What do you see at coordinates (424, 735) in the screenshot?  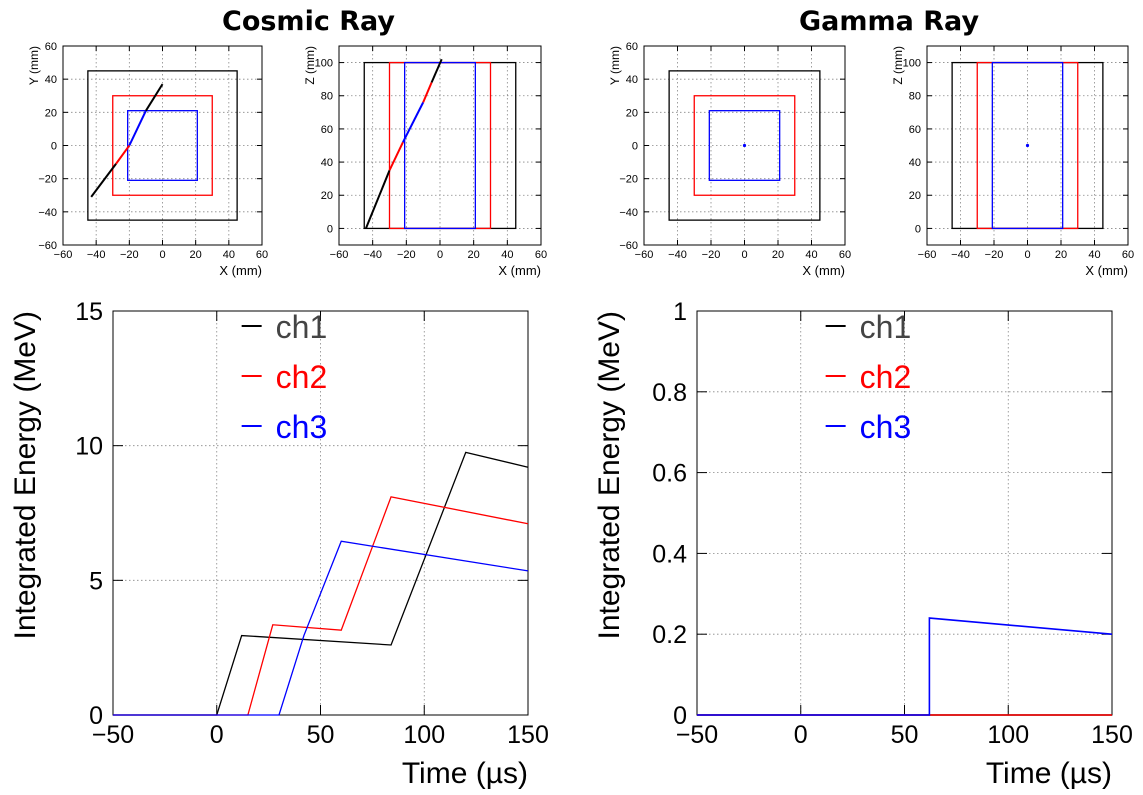 I see `x-tick-label: 100` at bounding box center [424, 735].